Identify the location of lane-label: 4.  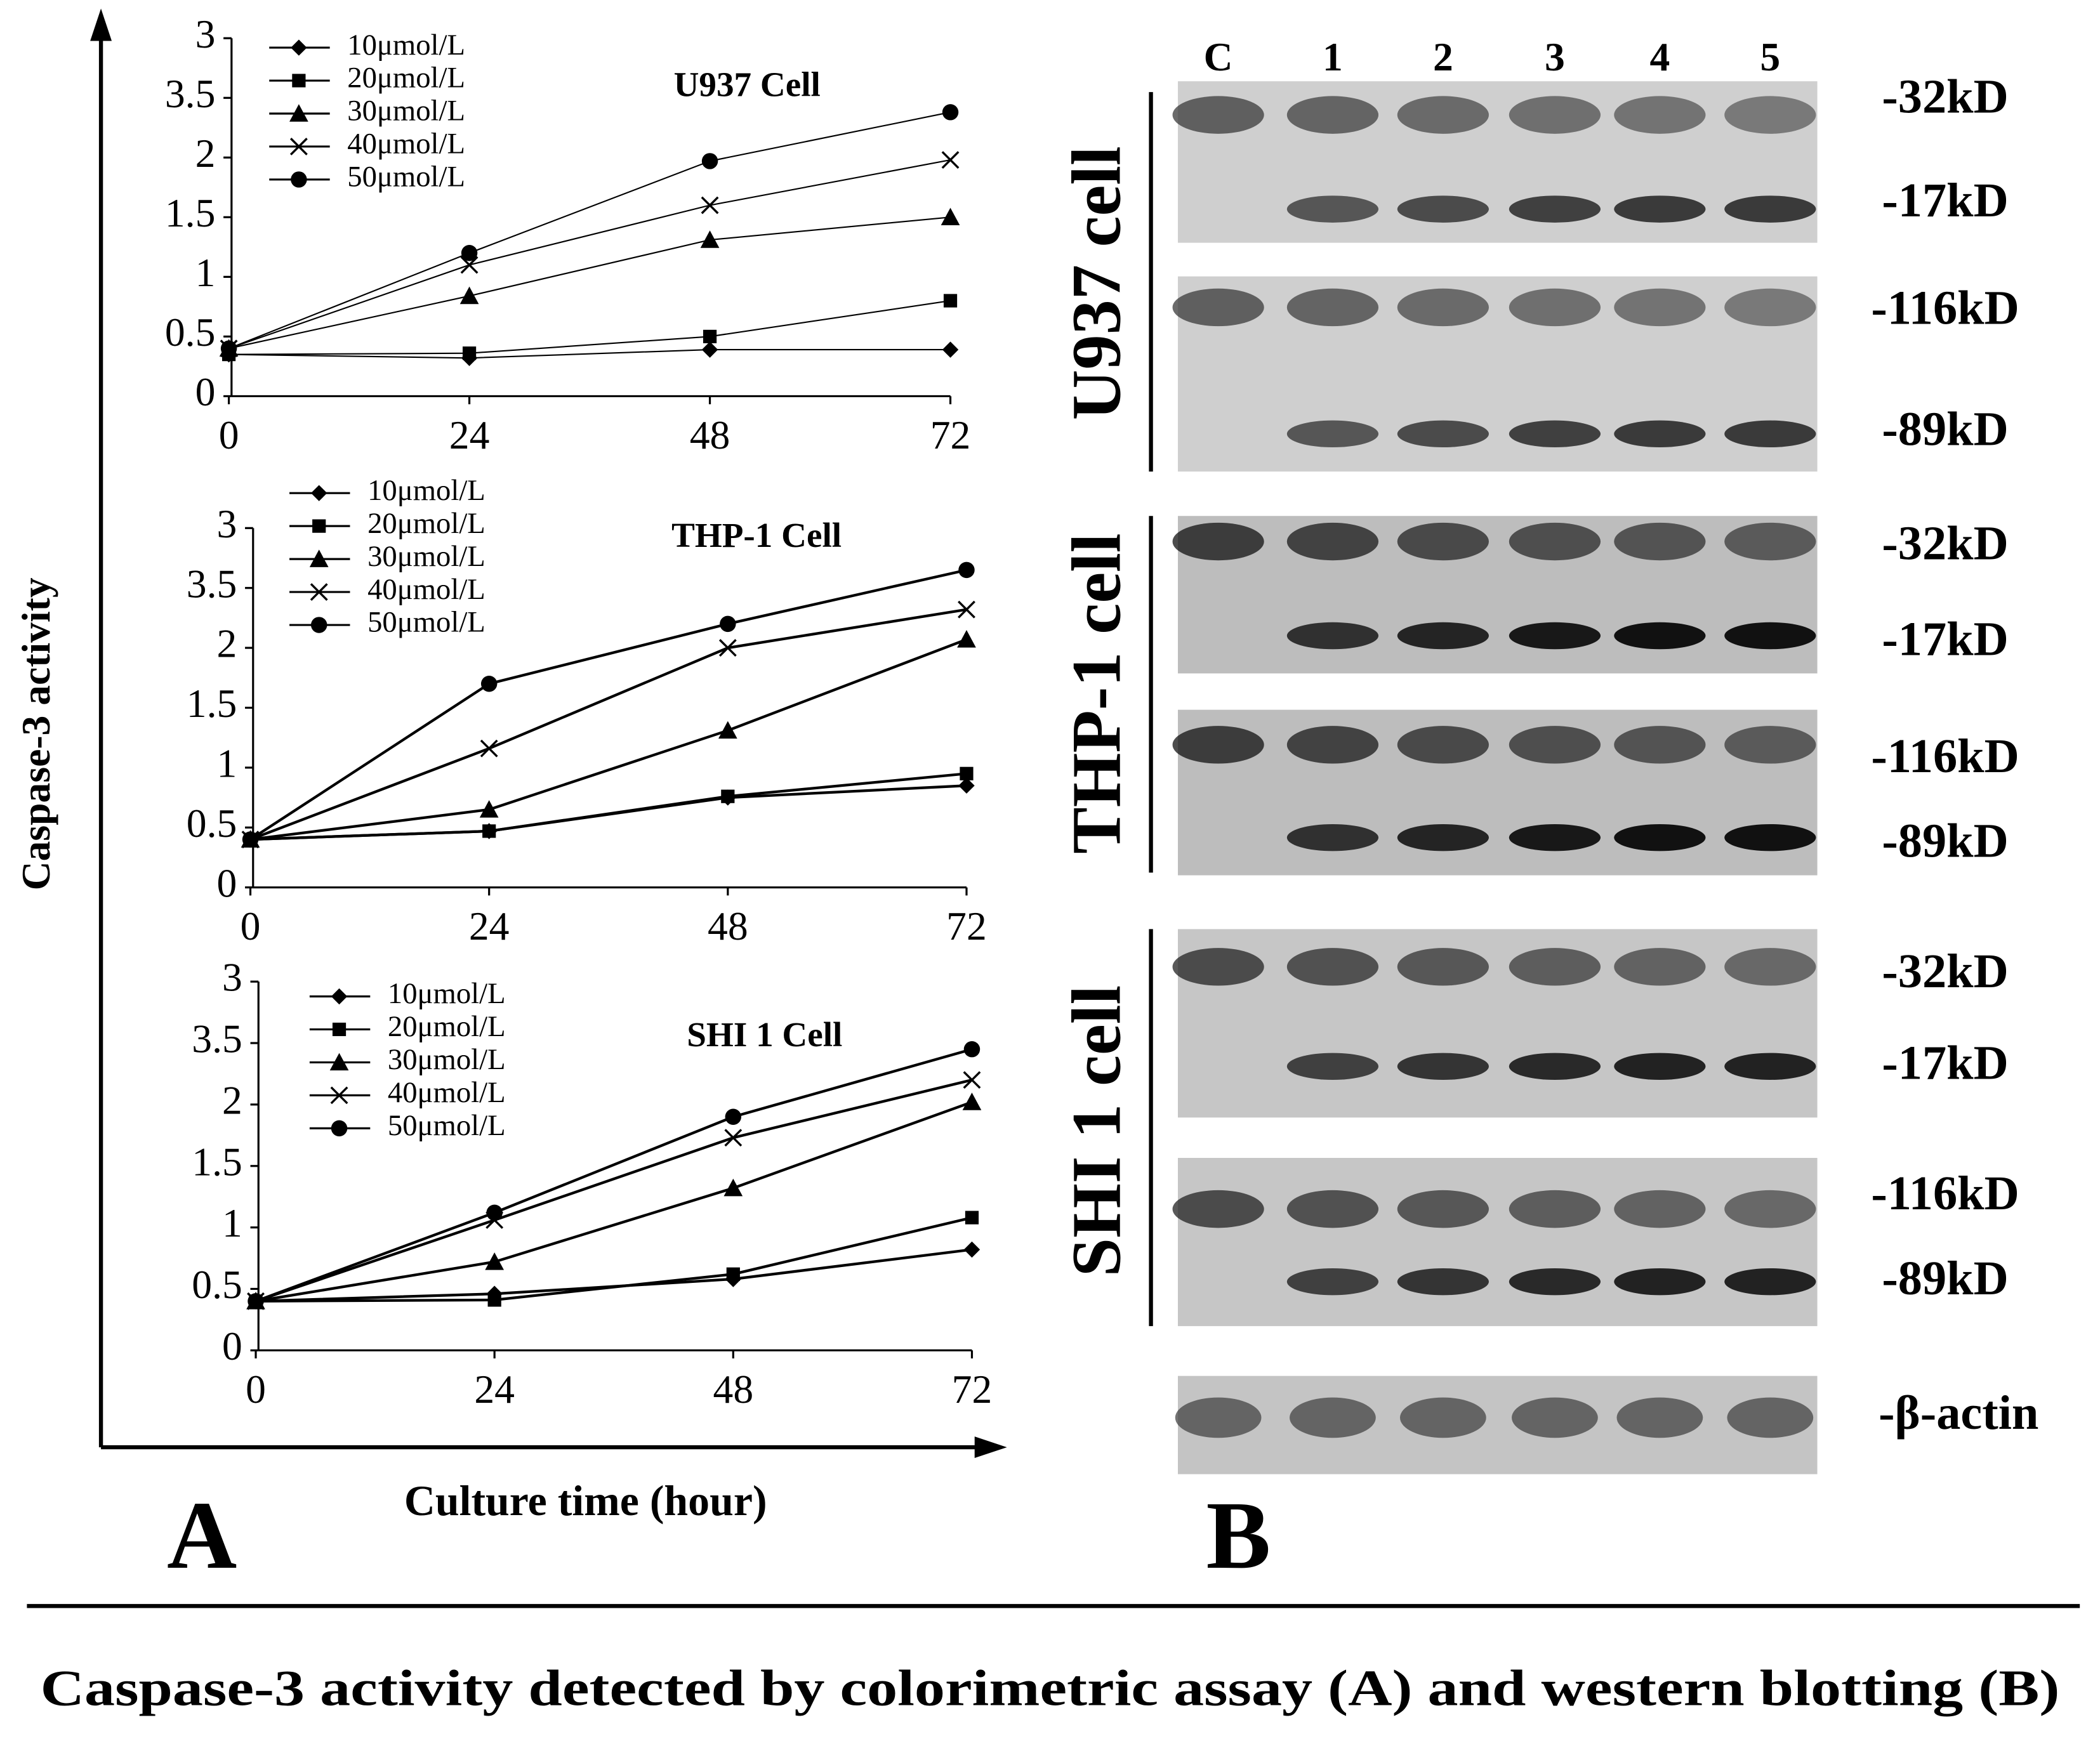
(1659, 56).